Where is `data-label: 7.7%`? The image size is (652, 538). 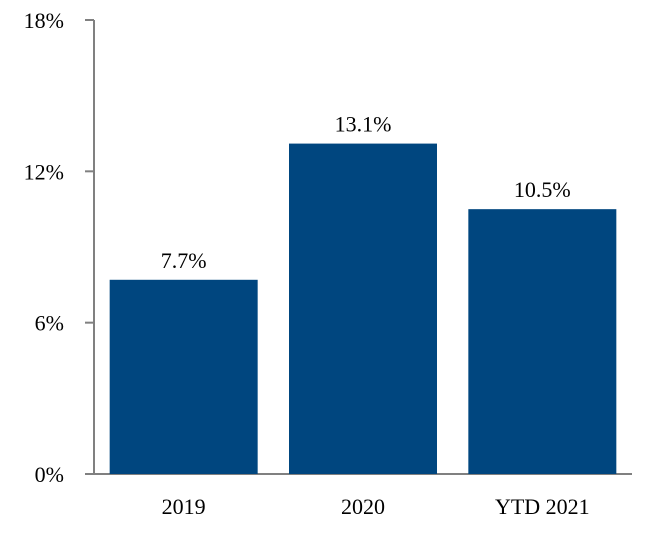
data-label: 7.7% is located at coordinates (184, 260).